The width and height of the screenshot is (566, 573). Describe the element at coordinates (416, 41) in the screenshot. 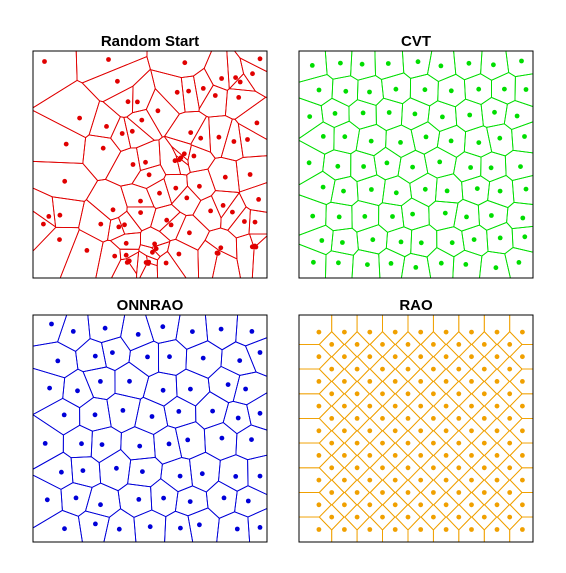

I see `panel-title-cvt: CVT` at that location.